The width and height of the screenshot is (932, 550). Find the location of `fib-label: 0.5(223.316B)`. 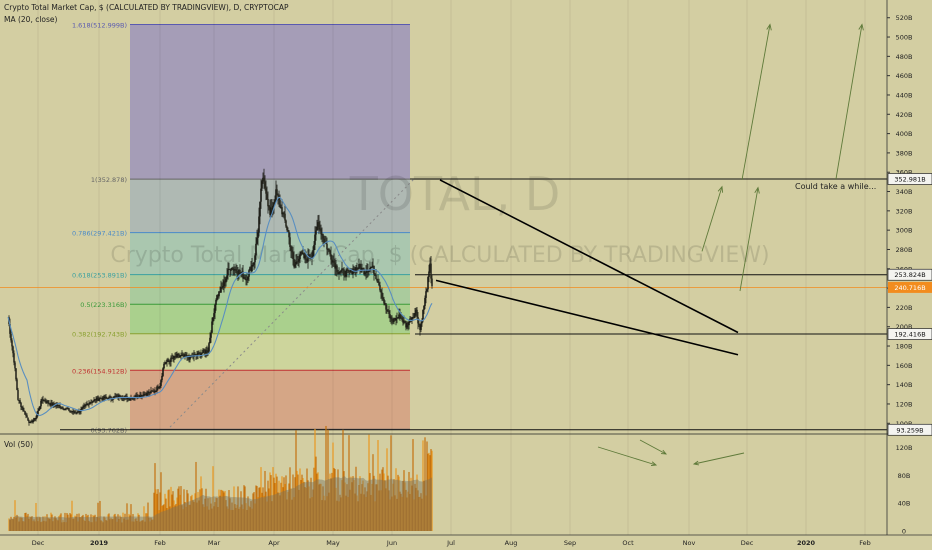

fib-label: 0.5(223.316B) is located at coordinates (103, 305).